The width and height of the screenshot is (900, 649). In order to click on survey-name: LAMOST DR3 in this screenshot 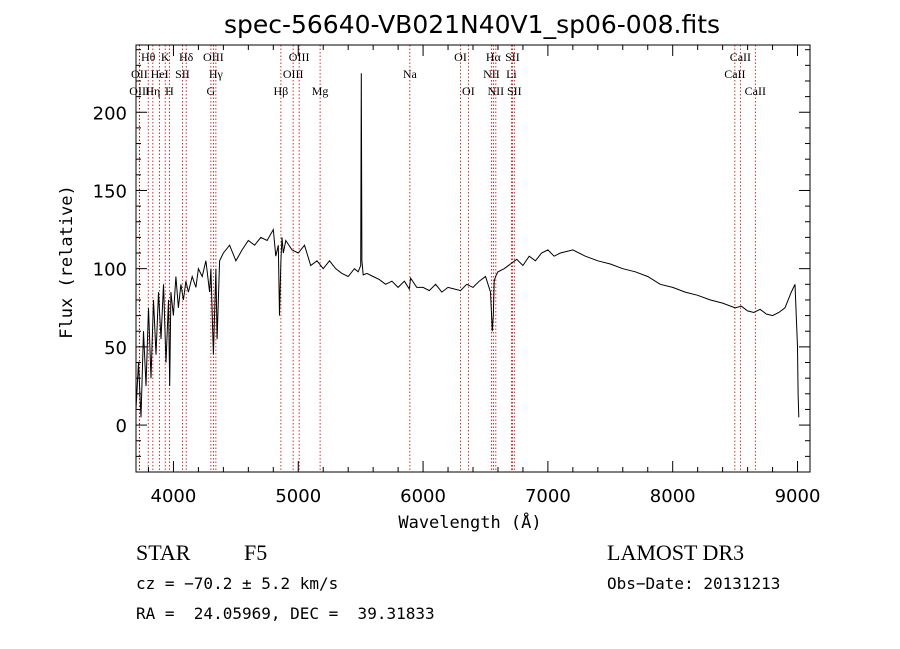, I will do `click(676, 552)`.